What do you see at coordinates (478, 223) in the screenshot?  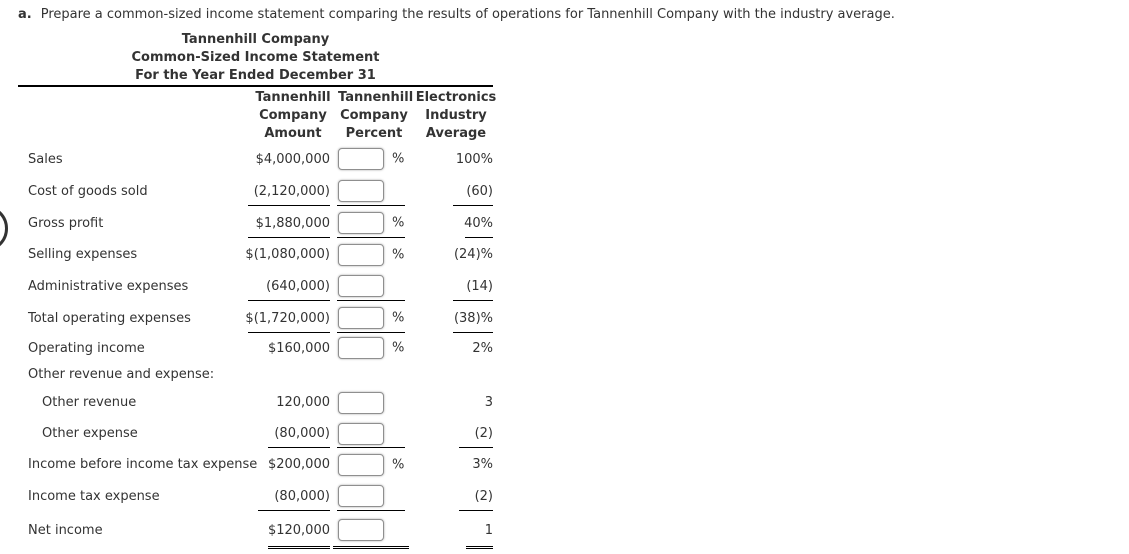 I see `industry-value: 40%` at bounding box center [478, 223].